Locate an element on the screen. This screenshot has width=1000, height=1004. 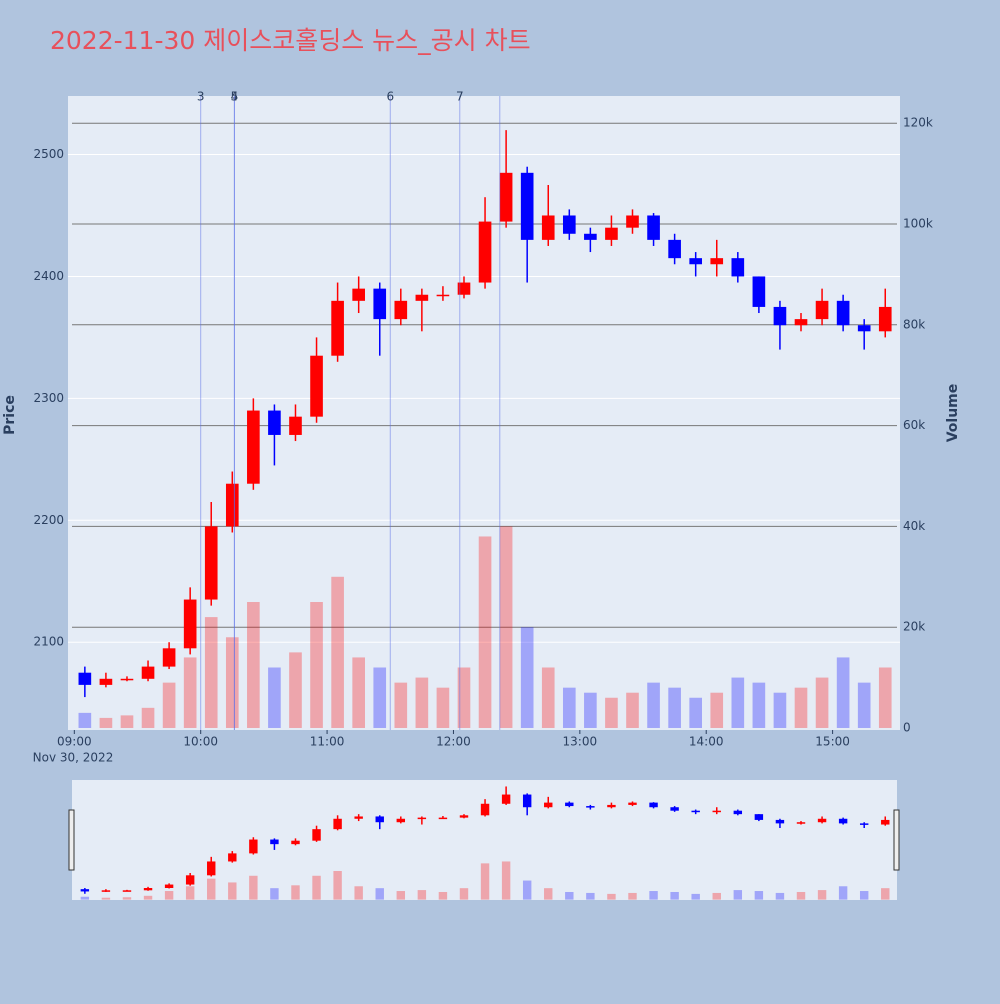
y-tick-label: 2500 is located at coordinates (48, 154).